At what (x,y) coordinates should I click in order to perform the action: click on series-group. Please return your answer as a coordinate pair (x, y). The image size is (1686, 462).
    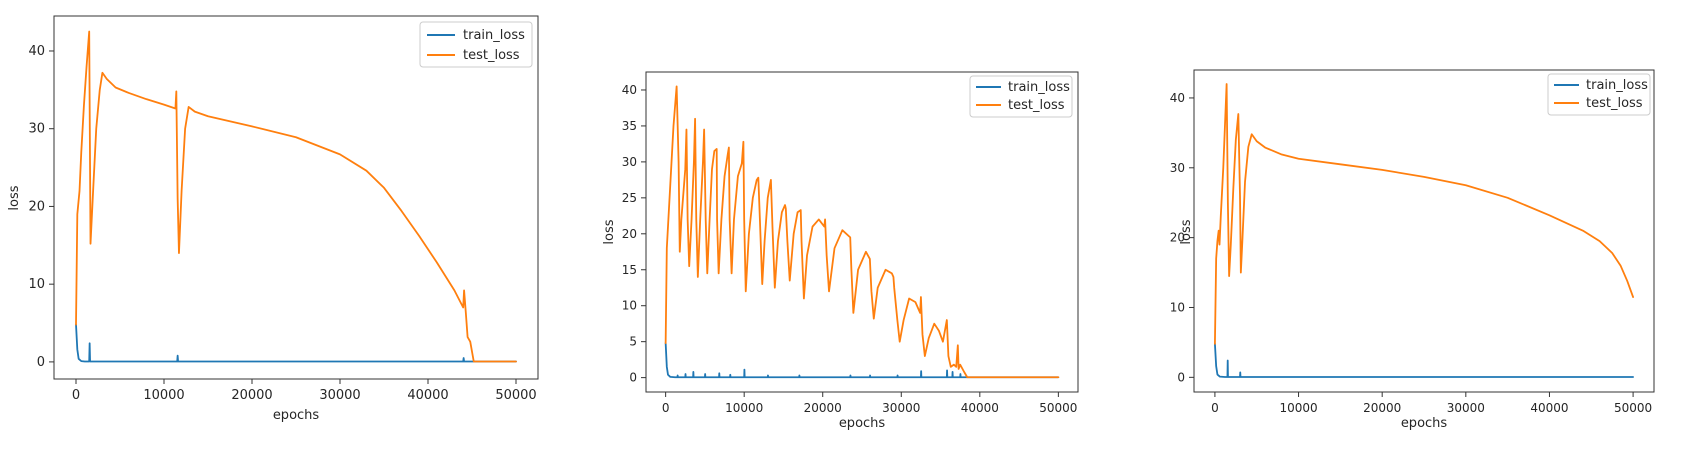
    Looking at the image, I should click on (862, 232).